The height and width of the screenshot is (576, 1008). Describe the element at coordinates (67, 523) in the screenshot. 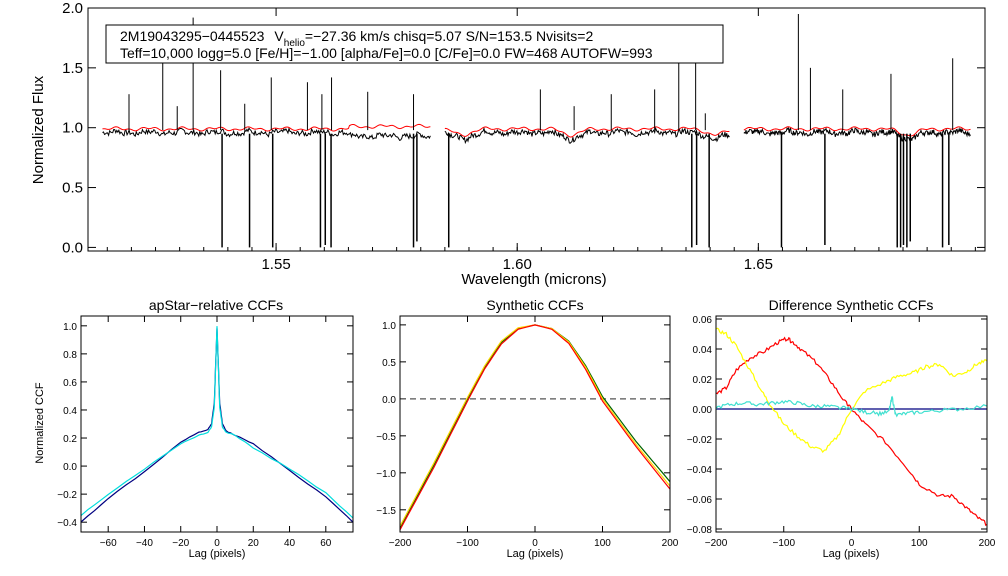

I see `ytick-label: −0.4` at that location.